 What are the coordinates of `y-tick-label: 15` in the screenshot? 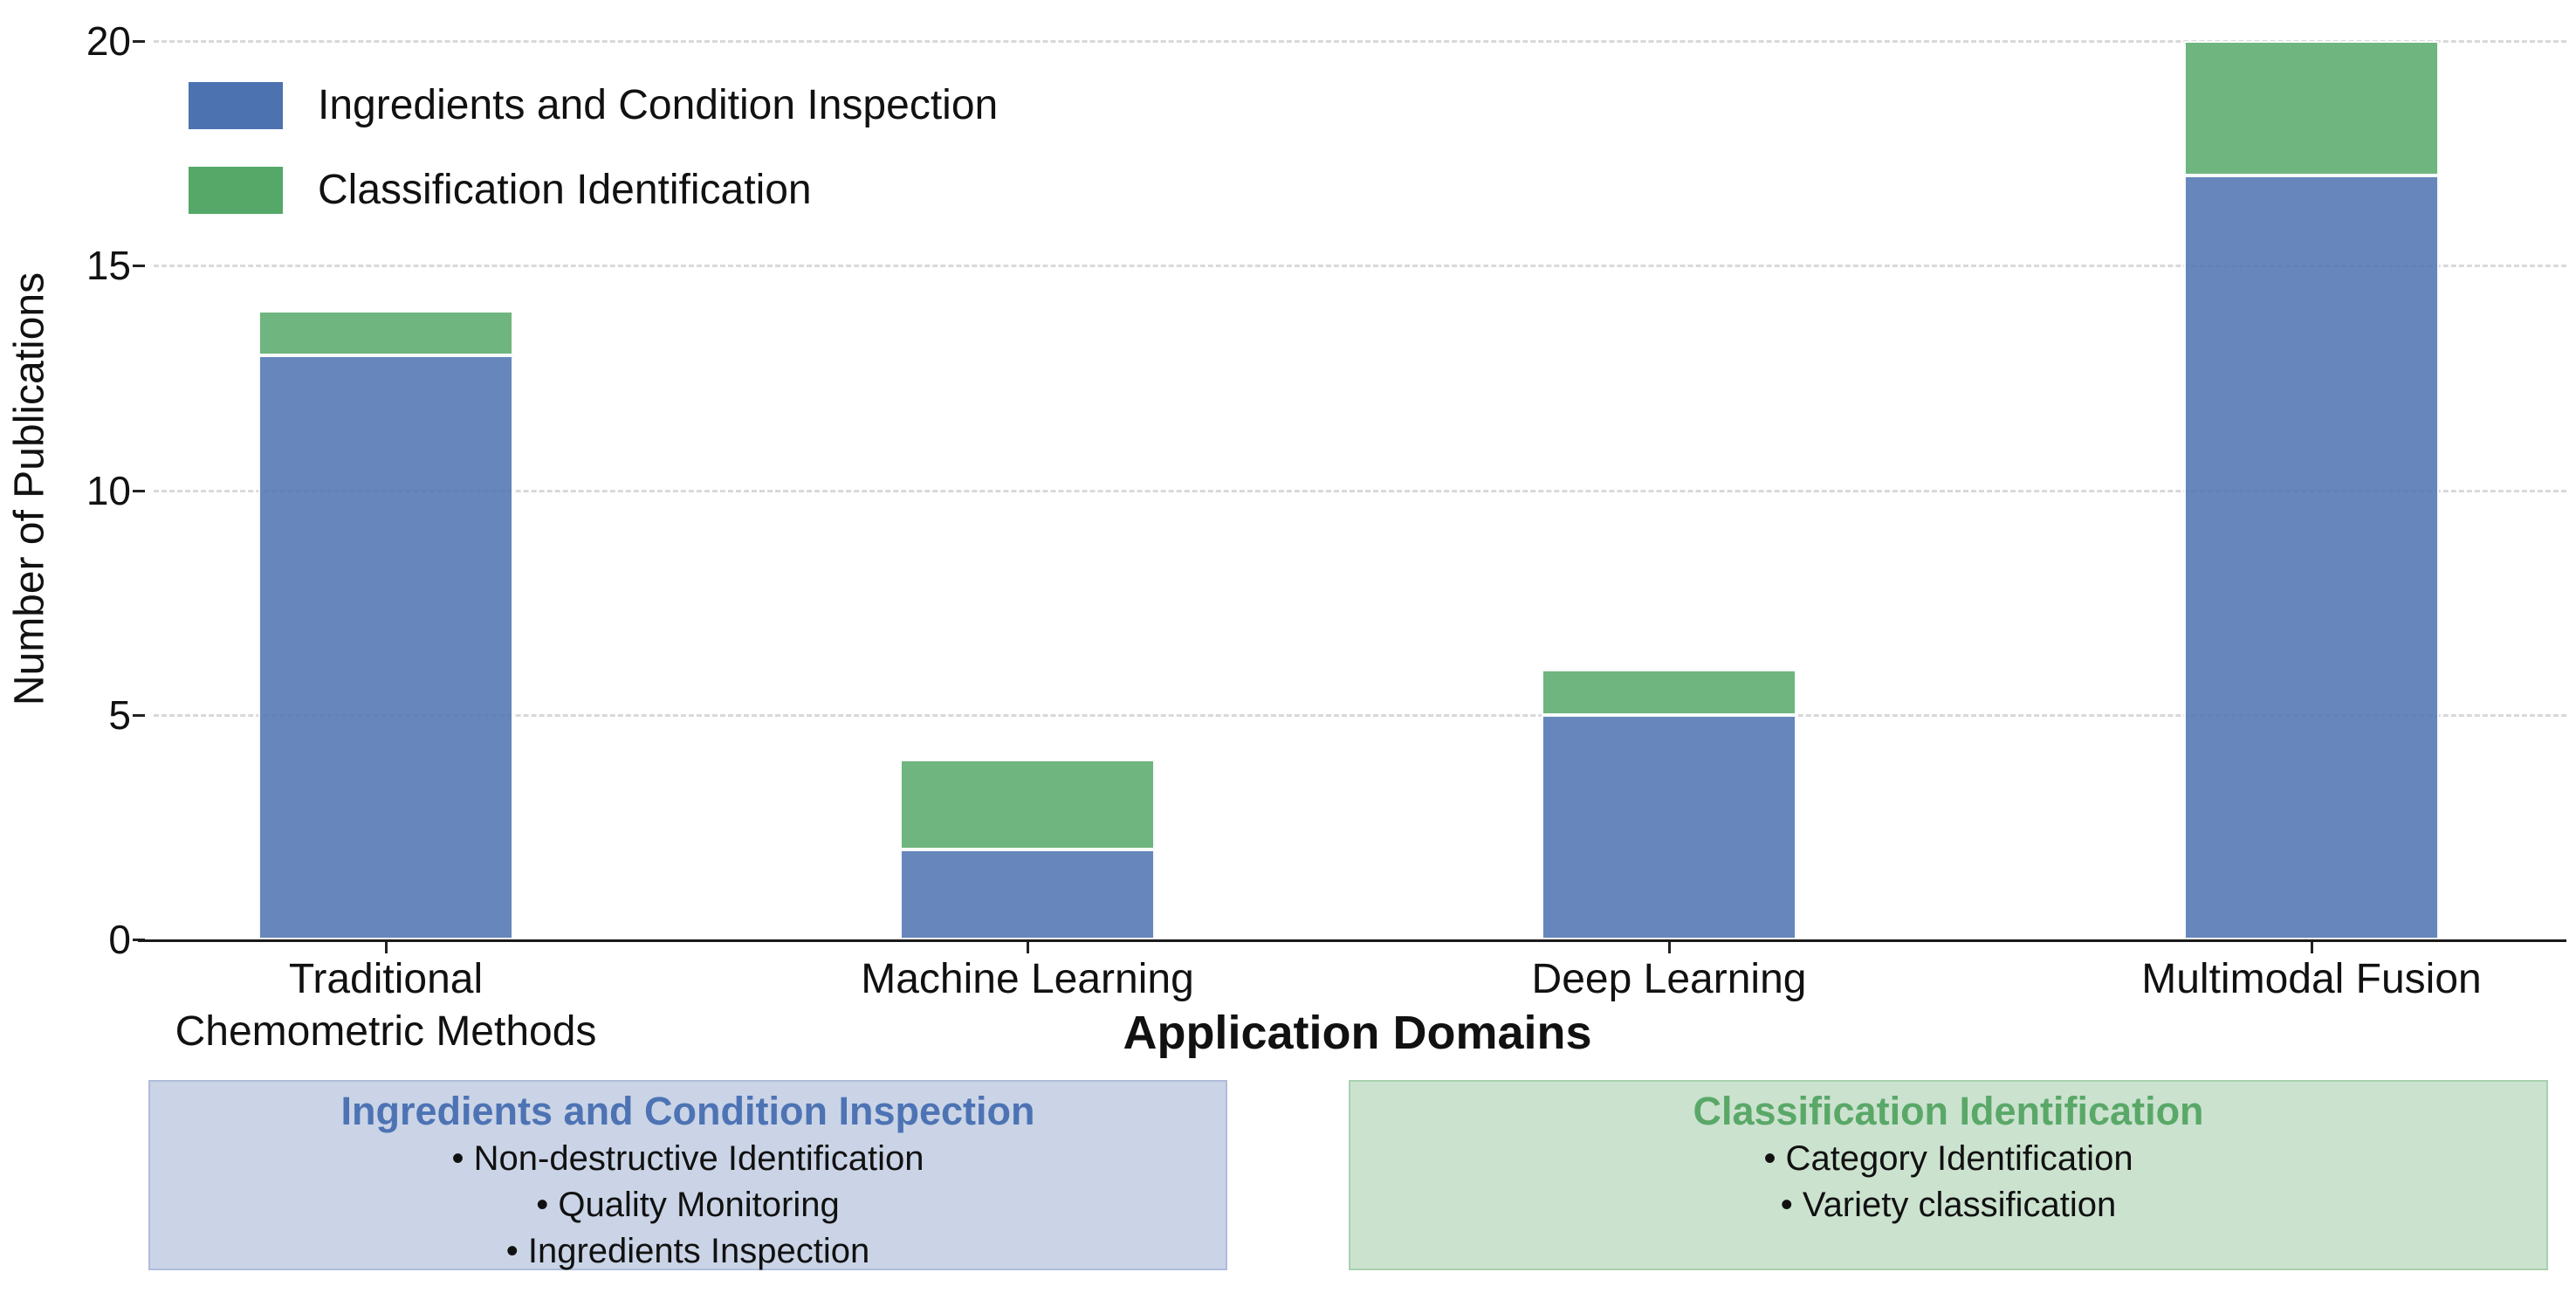 It's located at (108, 266).